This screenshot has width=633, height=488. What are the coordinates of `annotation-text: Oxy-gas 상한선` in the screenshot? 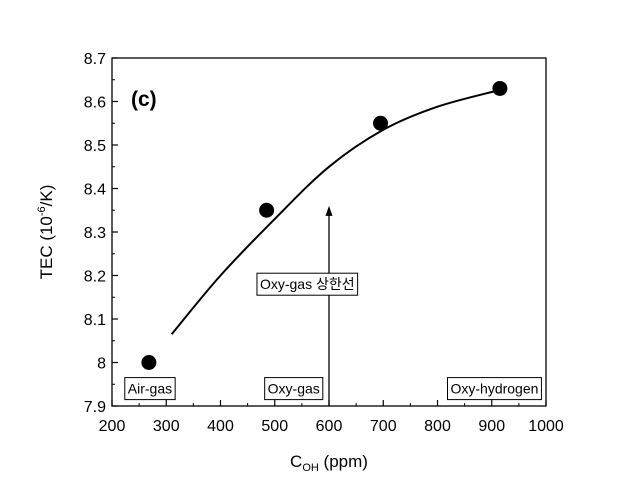 It's located at (307, 284).